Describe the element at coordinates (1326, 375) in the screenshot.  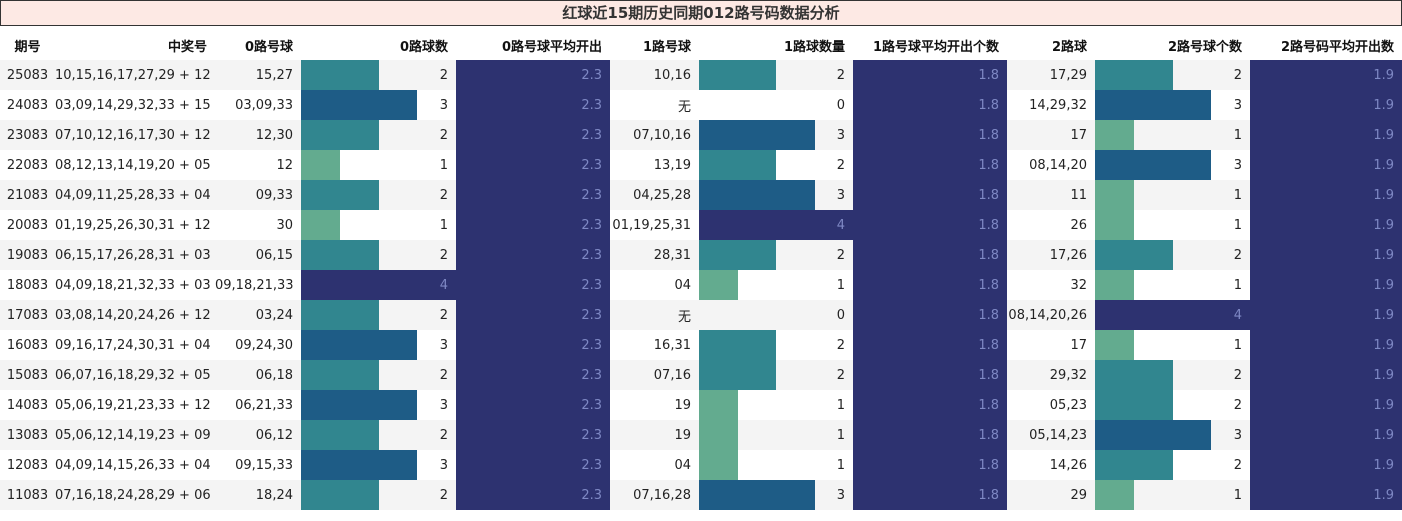
I see `route2-average-cell: 1.9` at that location.